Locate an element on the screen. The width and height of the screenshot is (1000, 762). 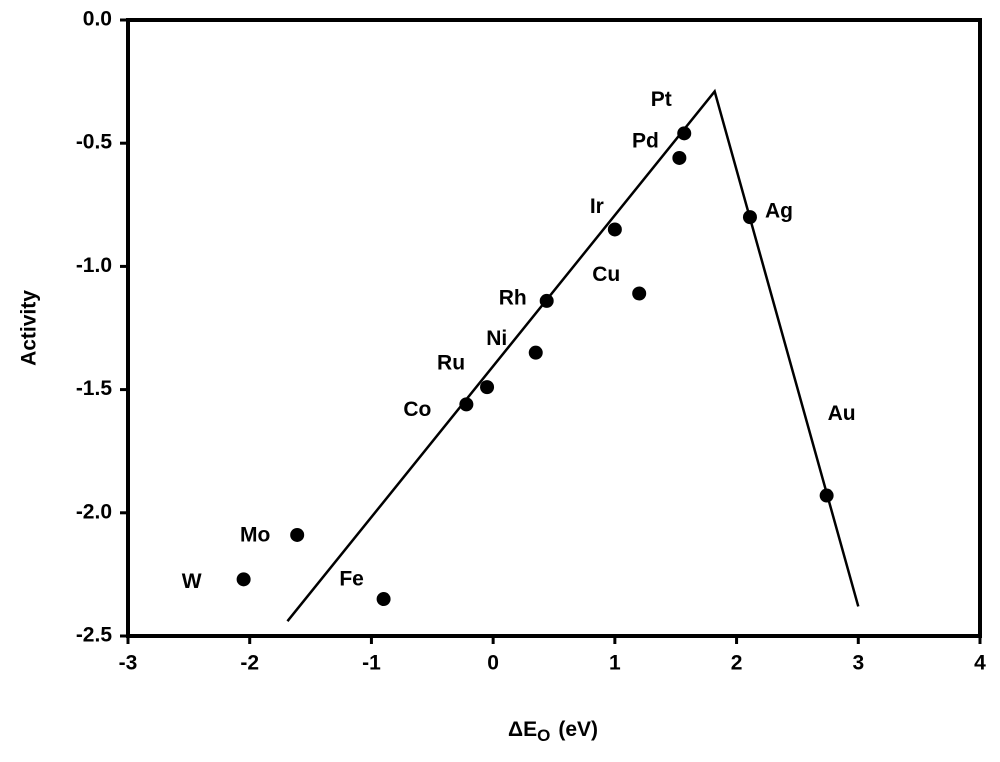
y-tick-label: -0.5 is located at coordinates (94, 142).